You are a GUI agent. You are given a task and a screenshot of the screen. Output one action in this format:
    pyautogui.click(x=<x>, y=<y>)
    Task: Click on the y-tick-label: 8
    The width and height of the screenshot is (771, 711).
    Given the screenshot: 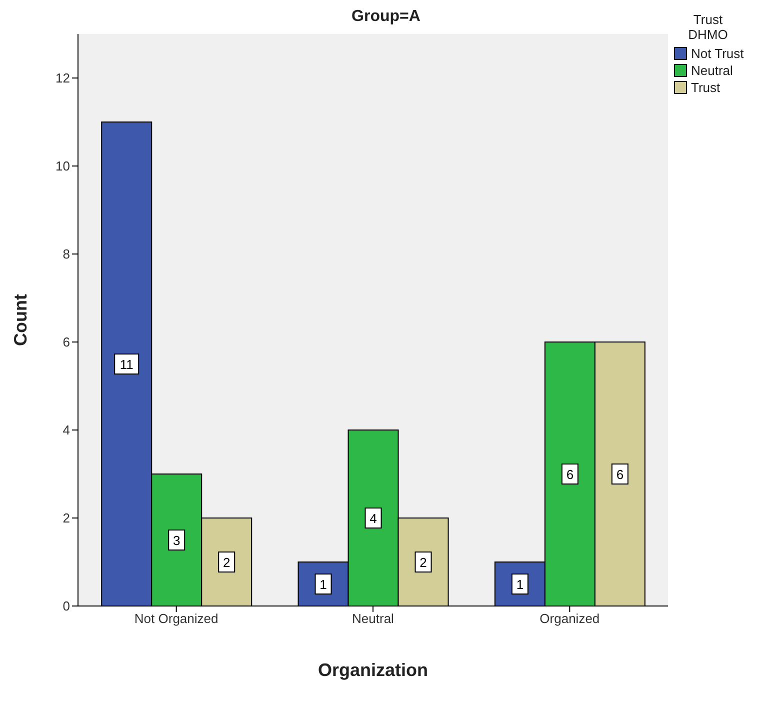 What is the action you would take?
    pyautogui.click(x=66, y=254)
    